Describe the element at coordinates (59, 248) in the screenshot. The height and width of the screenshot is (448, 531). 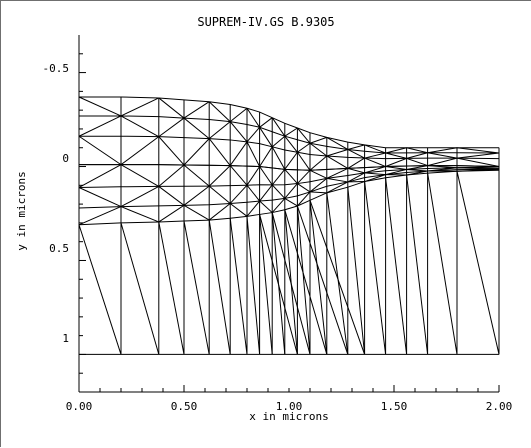
I see `y-tick-label-2: 0.5` at that location.